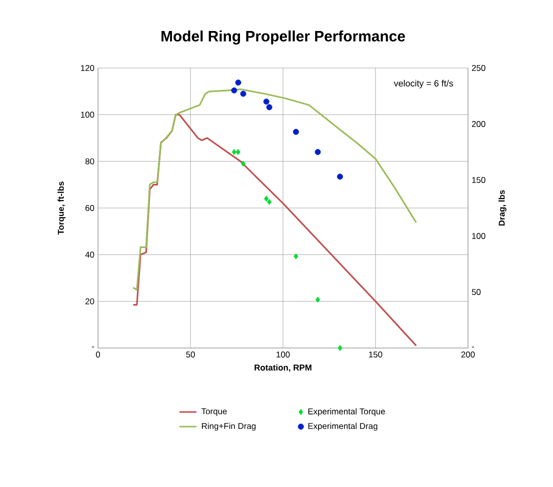 Image resolution: width=553 pixels, height=487 pixels. What do you see at coordinates (283, 355) in the screenshot?
I see `x-tick-label: 100` at bounding box center [283, 355].